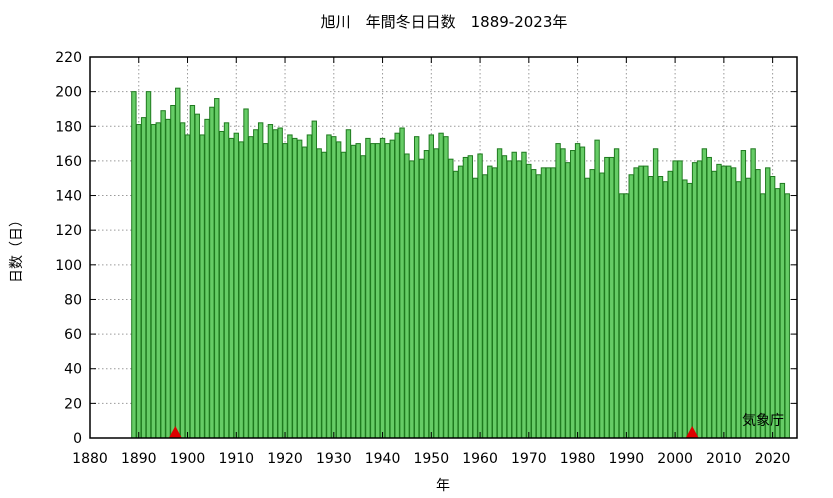 The image size is (833, 498). Describe the element at coordinates (382, 288) in the screenshot. I see `bar-1940` at that location.